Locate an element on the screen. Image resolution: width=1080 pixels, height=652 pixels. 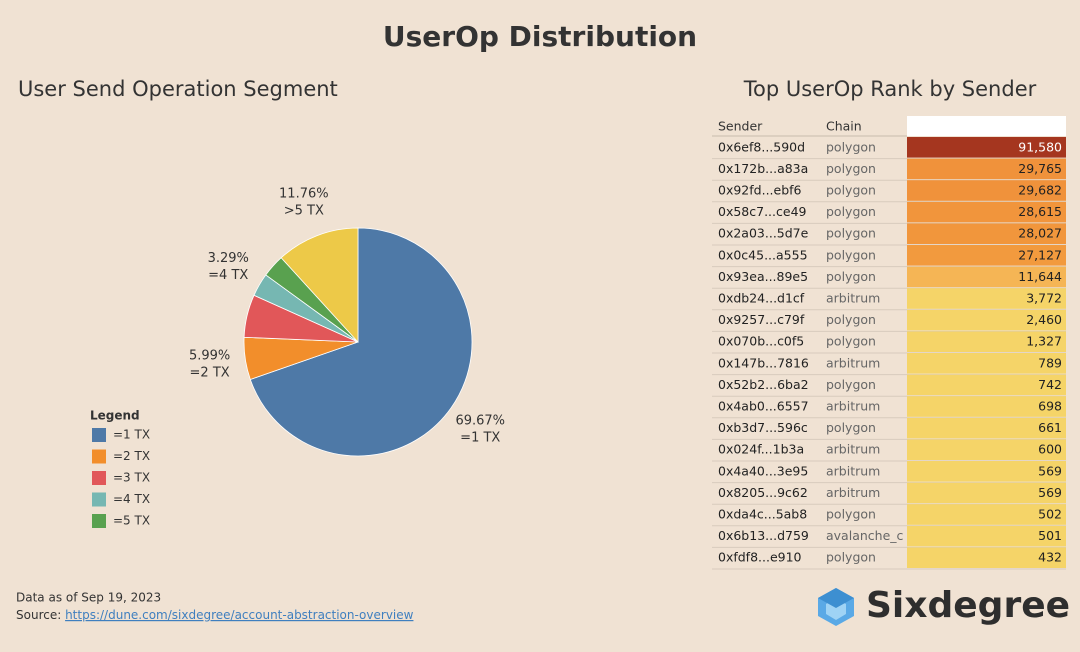
value-label: 742 is located at coordinates (1050, 384).